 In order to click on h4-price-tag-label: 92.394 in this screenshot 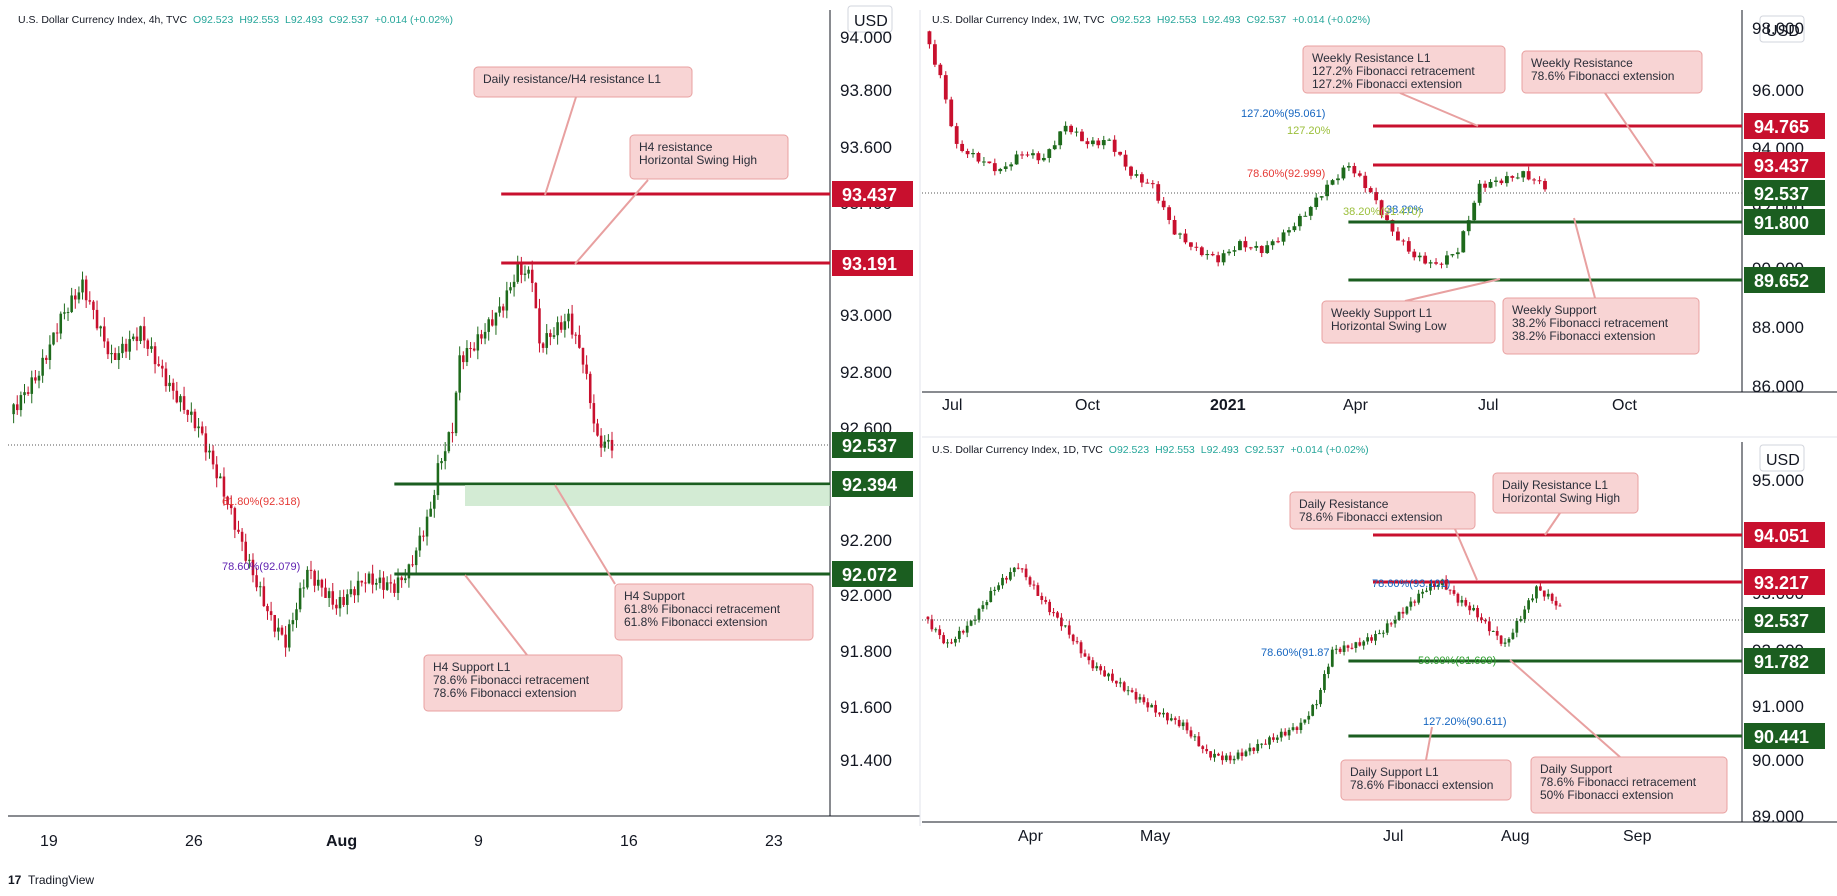, I will do `click(869, 485)`.